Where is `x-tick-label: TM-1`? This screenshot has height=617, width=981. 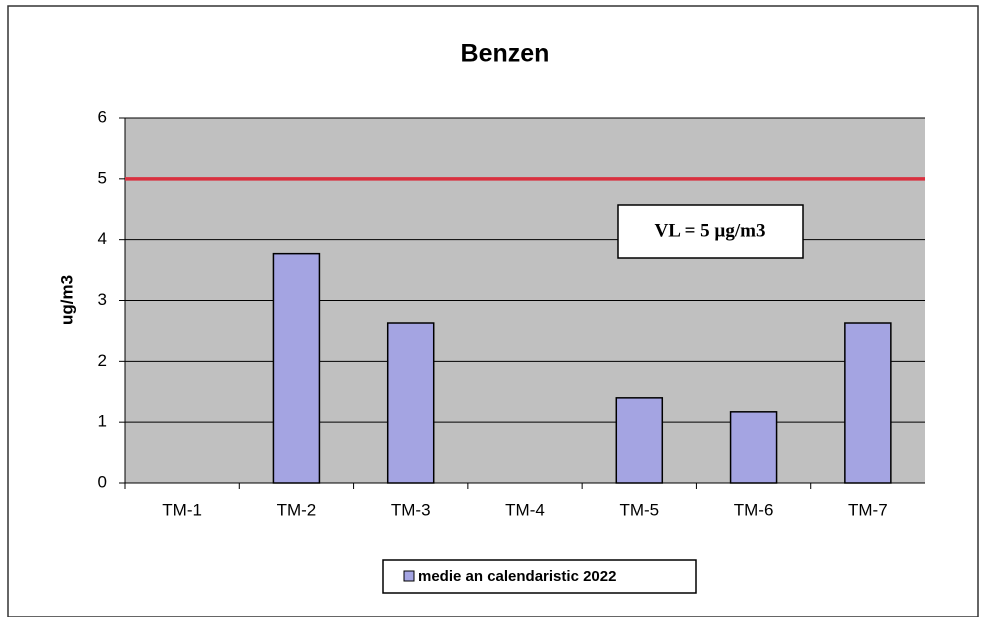
x-tick-label: TM-1 is located at coordinates (182, 509).